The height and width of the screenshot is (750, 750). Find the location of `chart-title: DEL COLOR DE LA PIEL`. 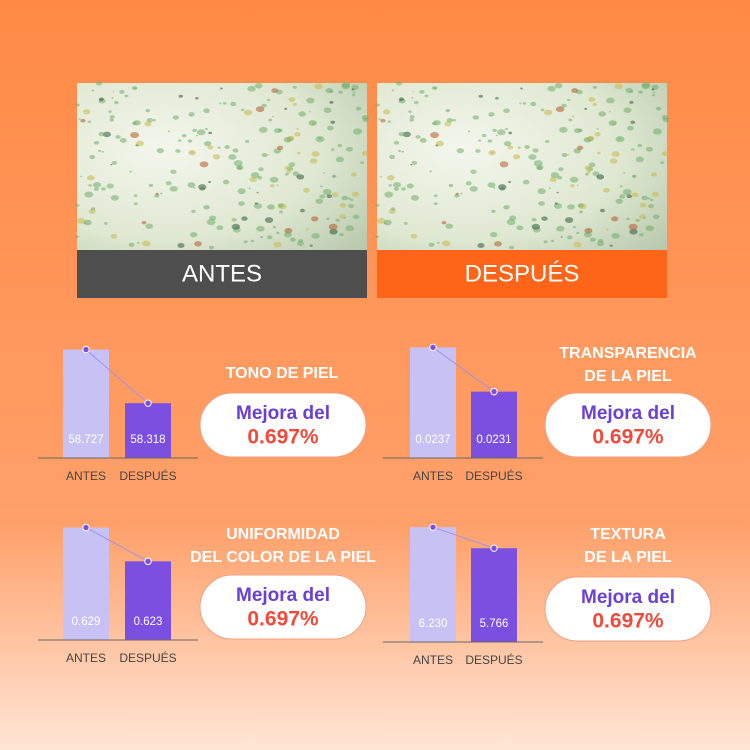

chart-title: DEL COLOR DE LA PIEL is located at coordinates (283, 557).